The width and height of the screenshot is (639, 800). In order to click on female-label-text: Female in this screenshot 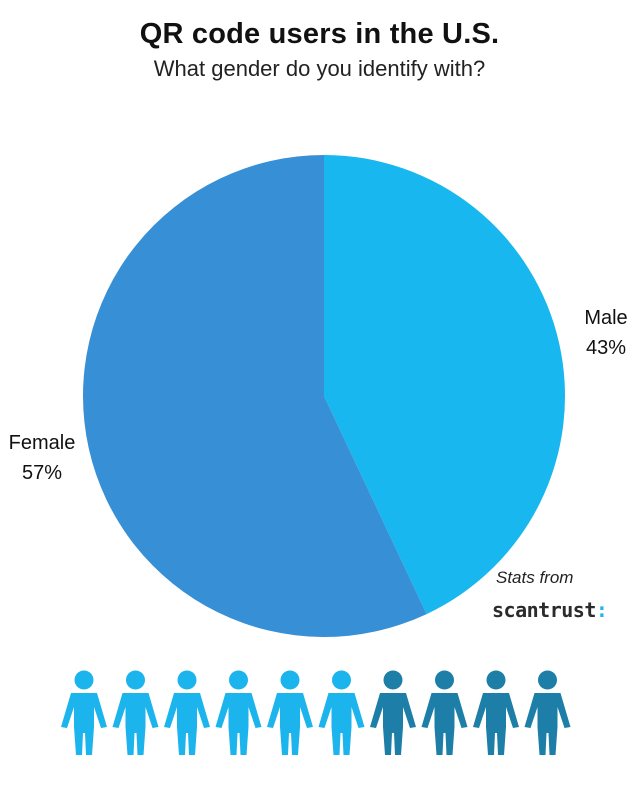, I will do `click(42, 443)`.